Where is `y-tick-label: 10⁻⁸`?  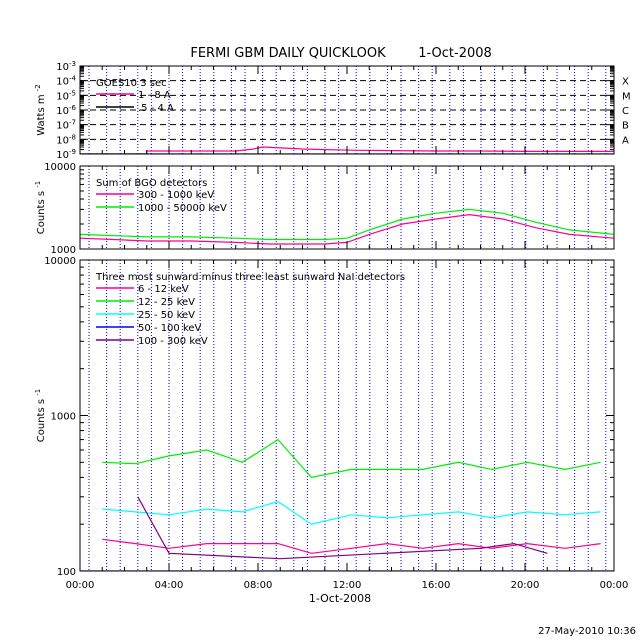
y-tick-label: 10⁻⁸ is located at coordinates (66, 139).